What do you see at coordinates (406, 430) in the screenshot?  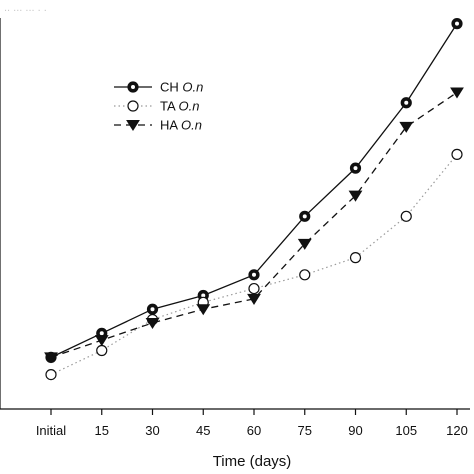 I see `x-tick-label-7: 105` at bounding box center [406, 430].